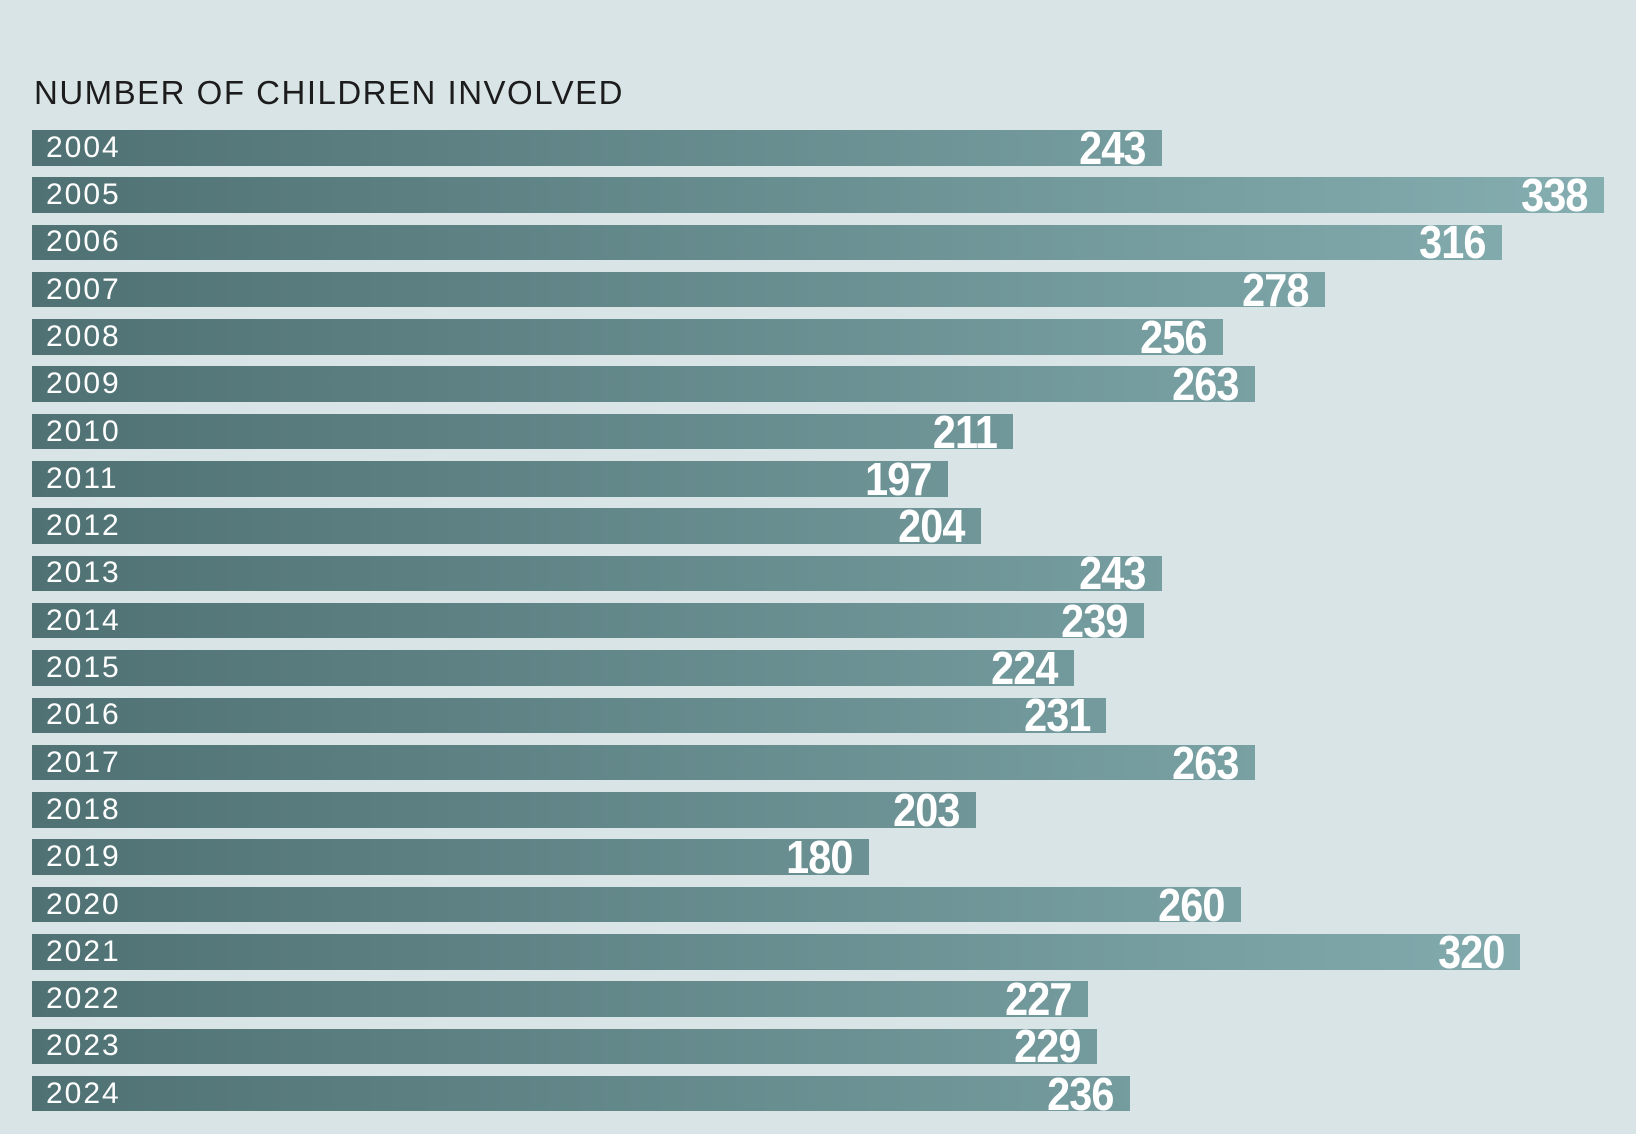 This screenshot has height=1134, width=1636. I want to click on year-label: 2019, so click(83, 857).